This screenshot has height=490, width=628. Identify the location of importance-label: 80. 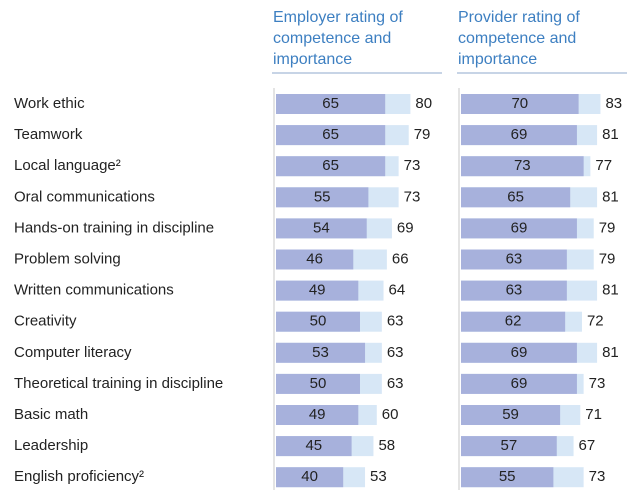
(423, 103).